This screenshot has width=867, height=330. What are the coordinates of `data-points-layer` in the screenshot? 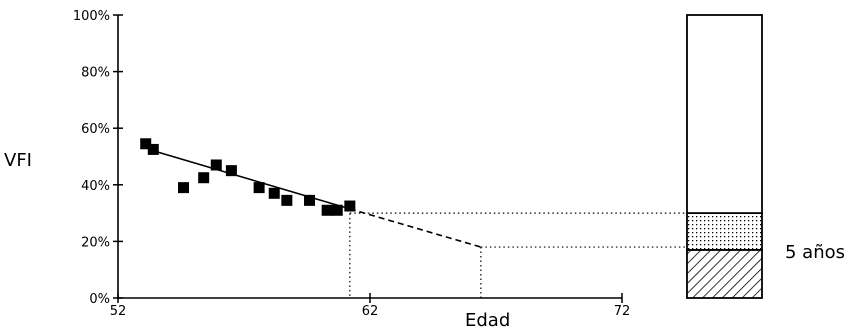 It's located at (248, 177).